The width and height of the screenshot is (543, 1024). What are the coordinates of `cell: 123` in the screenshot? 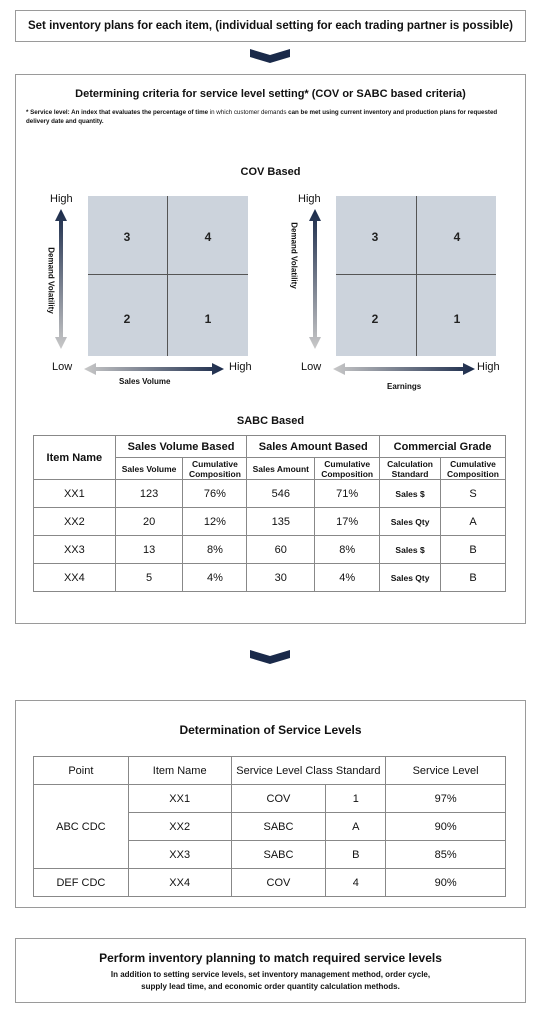 It's located at (149, 493).